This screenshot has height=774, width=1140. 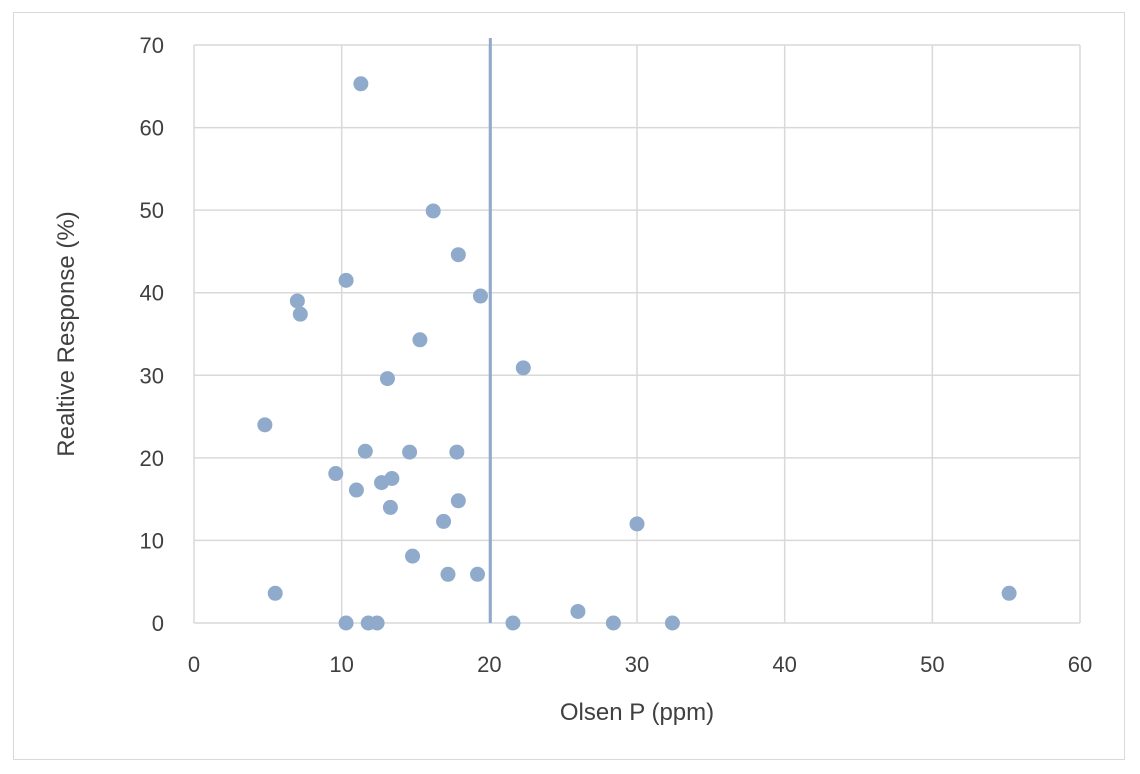 What do you see at coordinates (66, 333) in the screenshot?
I see `y-axis-title: Realtive Response (%)` at bounding box center [66, 333].